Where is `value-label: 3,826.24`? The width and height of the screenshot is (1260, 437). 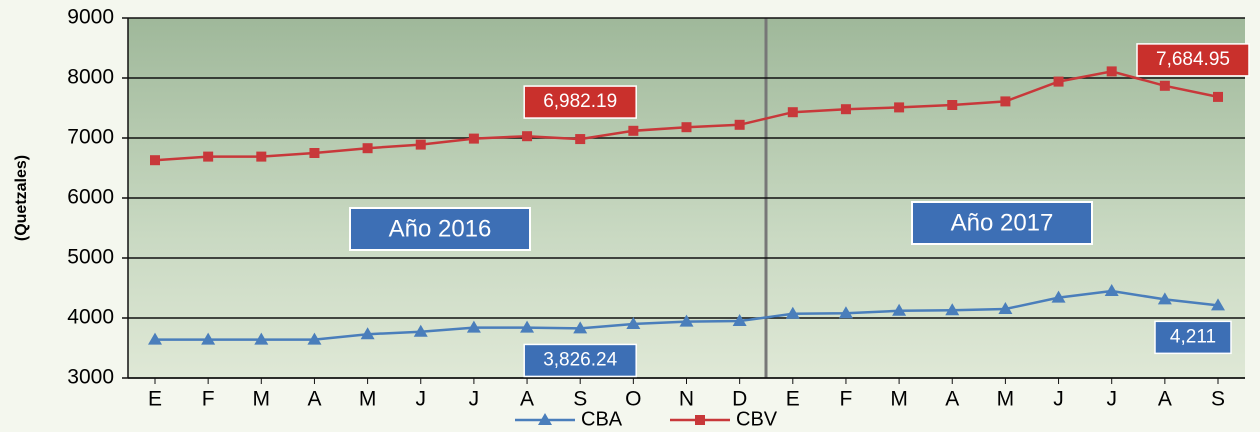 value-label: 3,826.24 is located at coordinates (580, 359).